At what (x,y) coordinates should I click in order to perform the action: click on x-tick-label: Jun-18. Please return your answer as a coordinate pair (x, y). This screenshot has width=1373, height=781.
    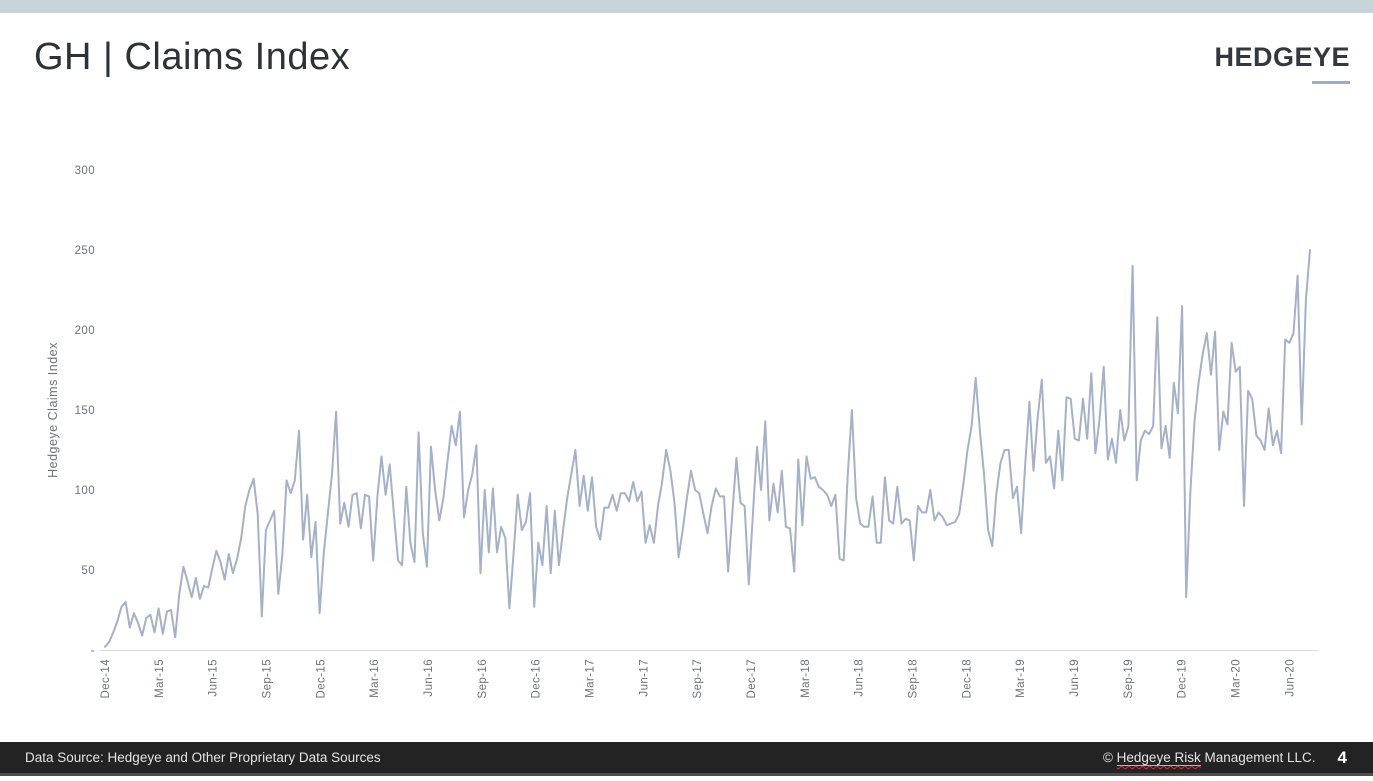
    Looking at the image, I should click on (860, 678).